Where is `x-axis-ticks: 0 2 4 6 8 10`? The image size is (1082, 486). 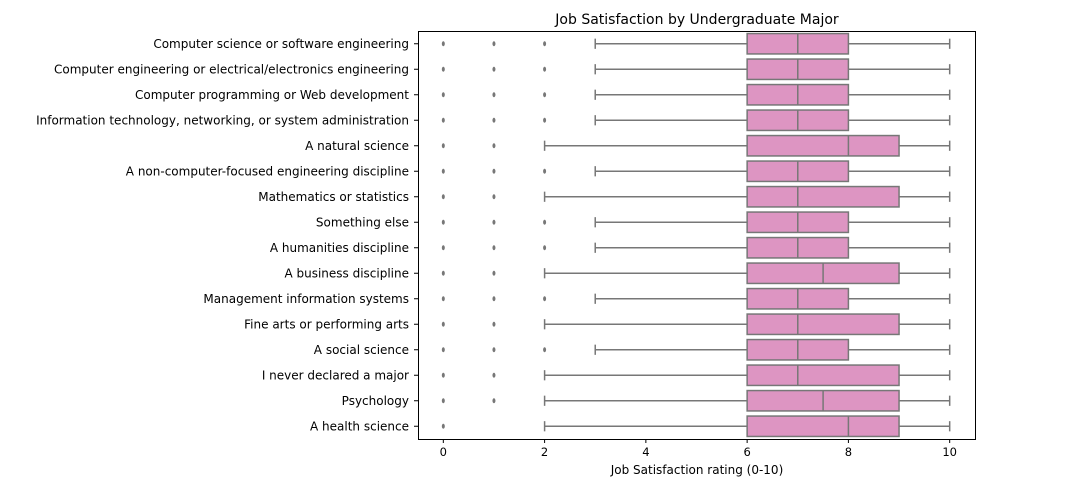
x-axis-ticks: 0 2 4 6 8 10 is located at coordinates (698, 449).